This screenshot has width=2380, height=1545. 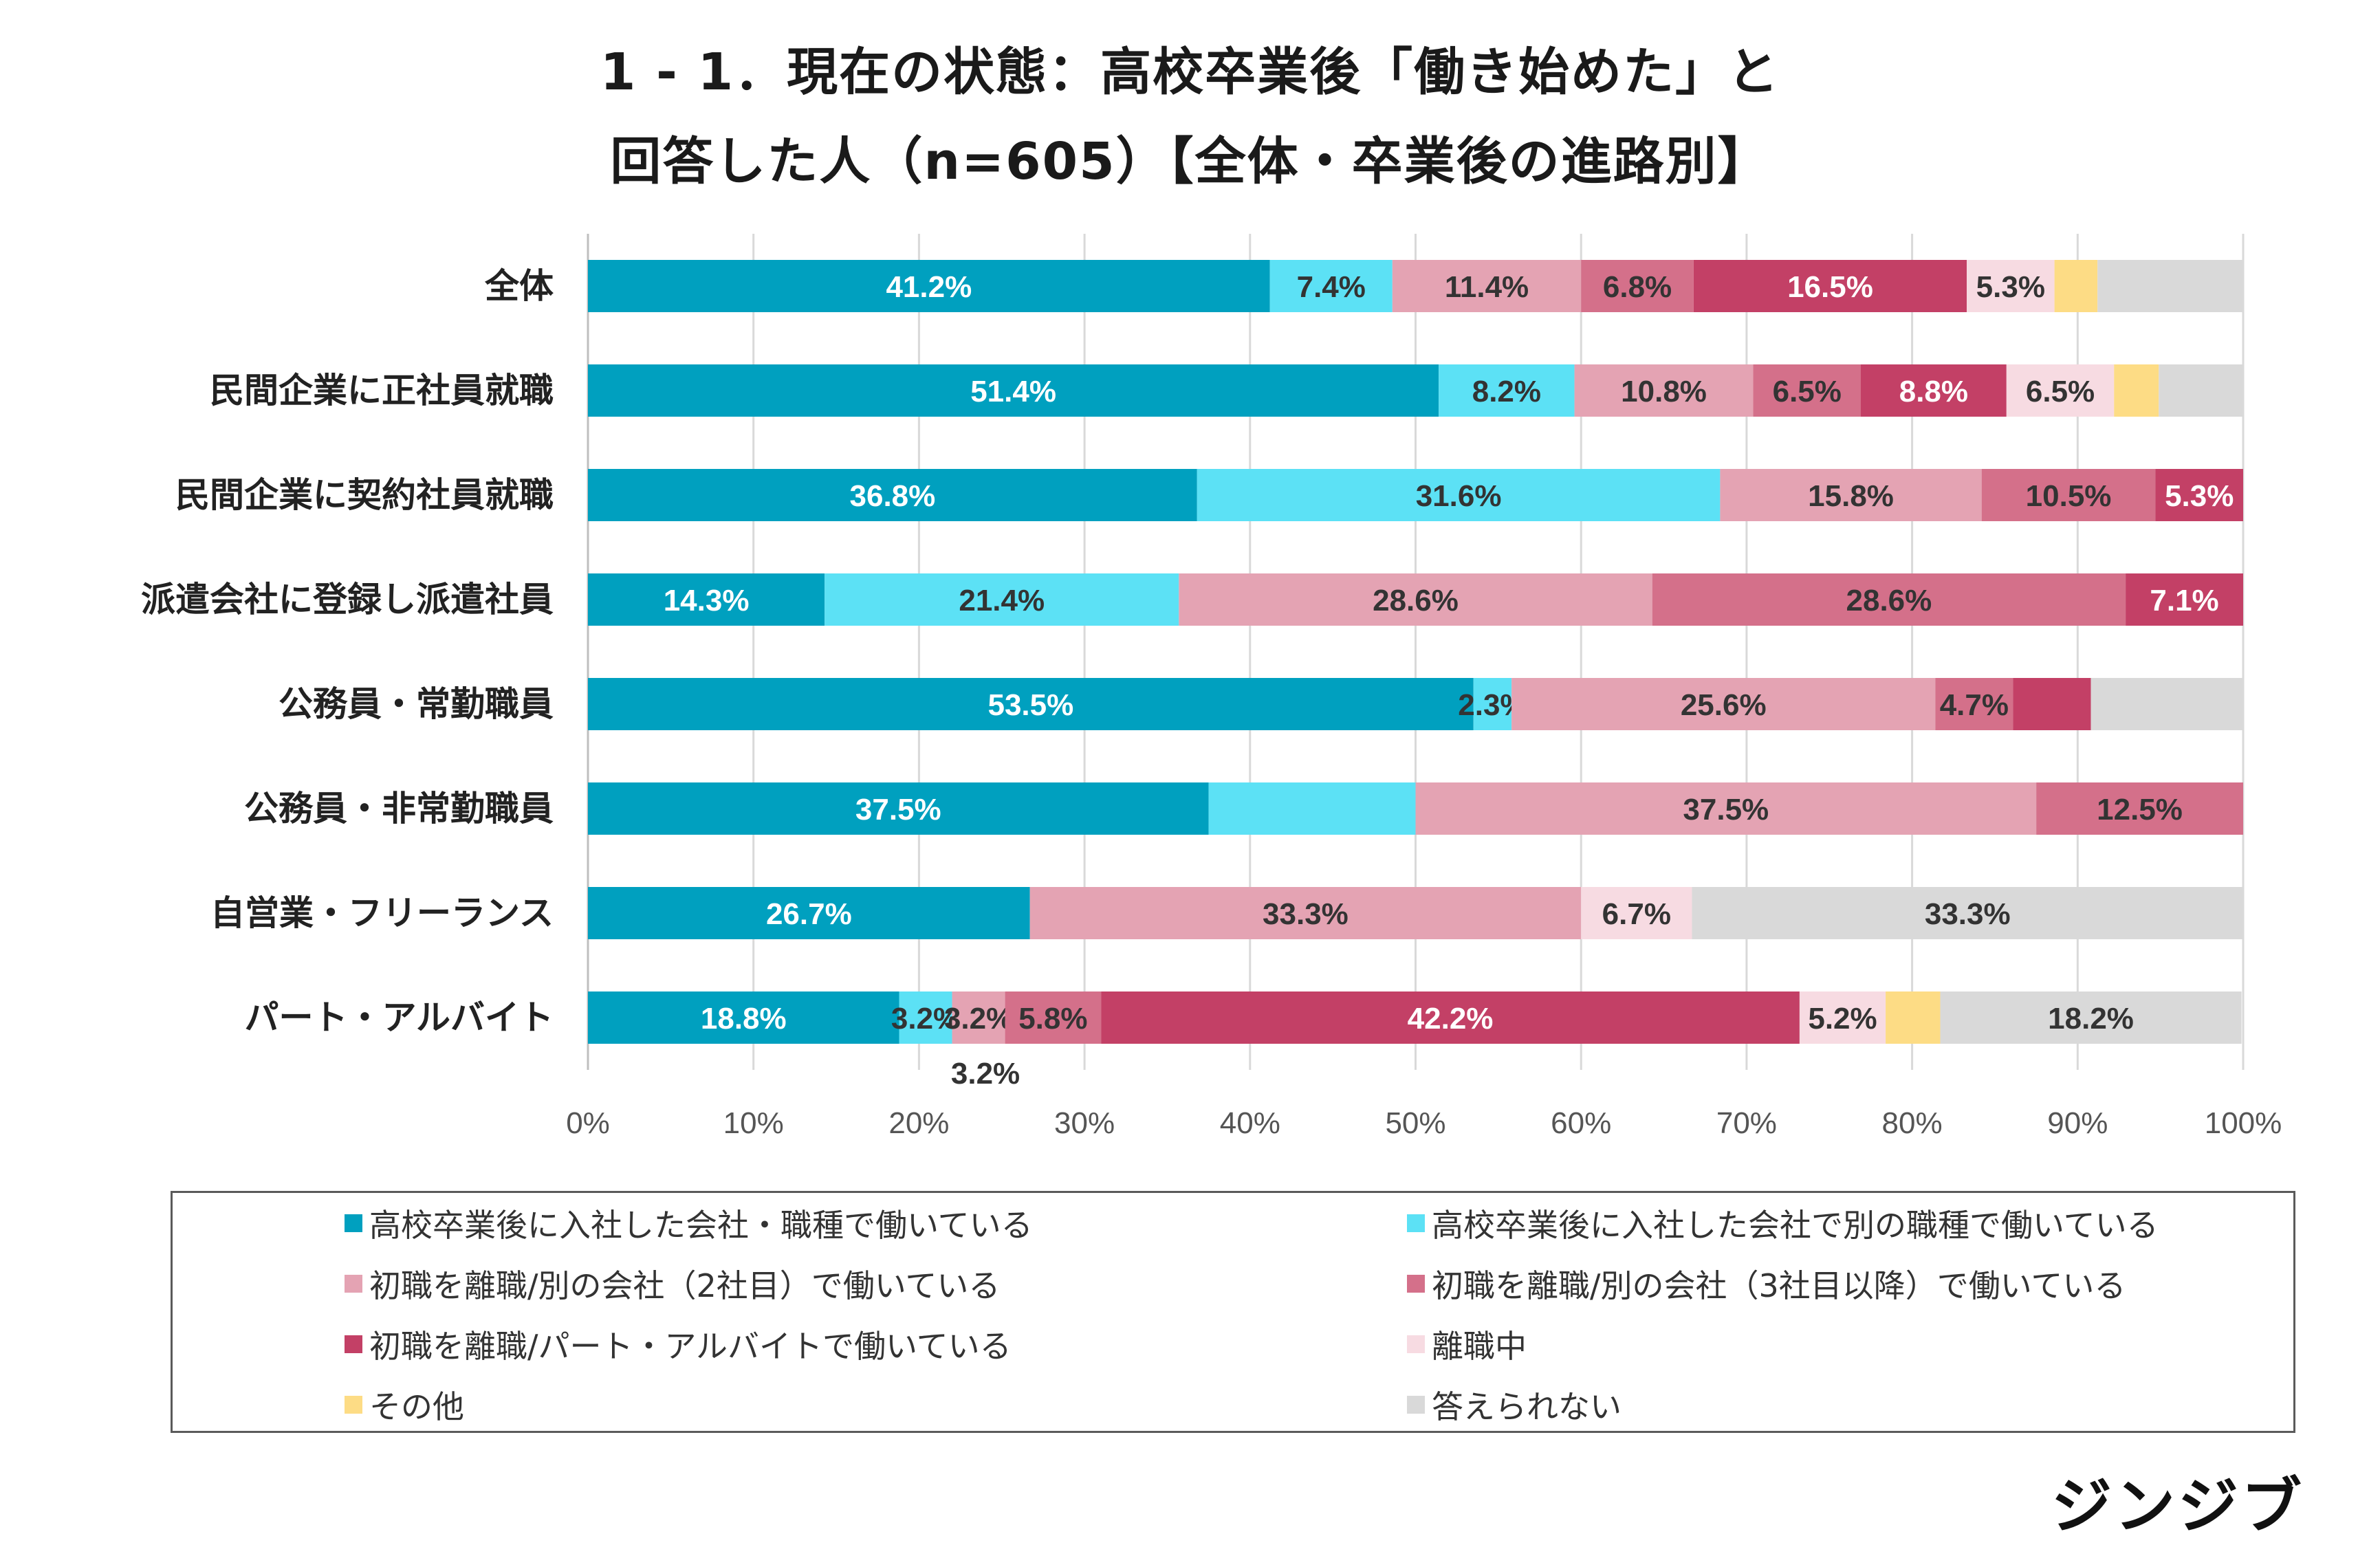 I want to click on data-label: 51.4%, so click(x=1013, y=391).